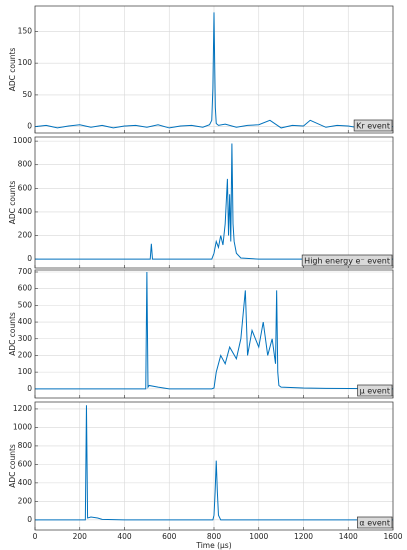 Image resolution: width=407 pixels, height=550 pixels. What do you see at coordinates (392, 536) in the screenshot?
I see `x-tick-label: 1600` at bounding box center [392, 536].